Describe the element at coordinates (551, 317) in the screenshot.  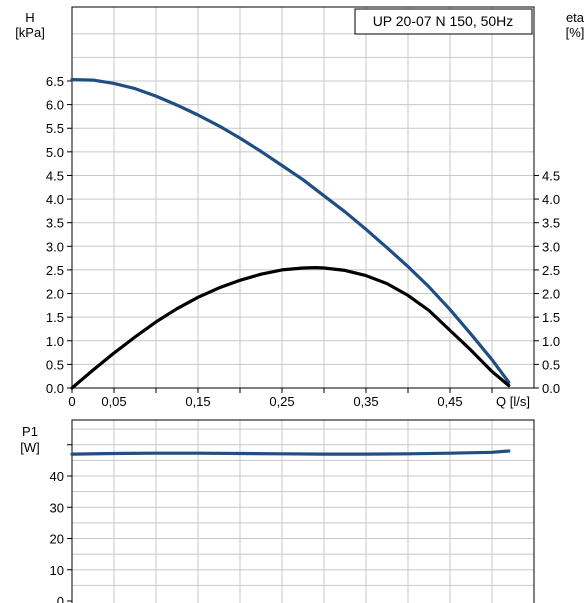
I see `y2-tick-label: 1.5` at that location.